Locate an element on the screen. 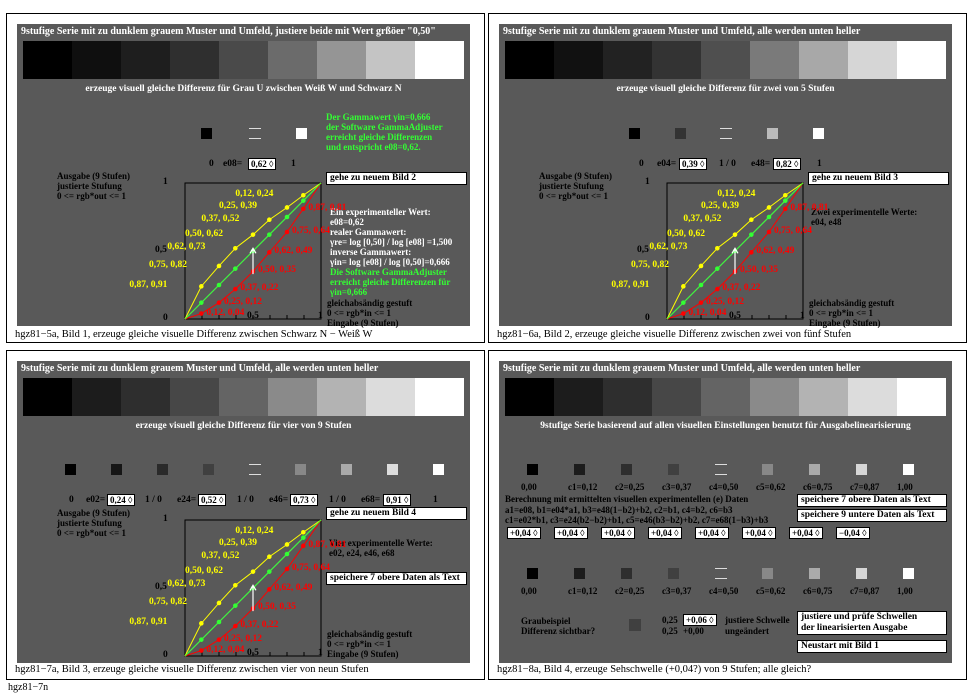  yellow-data-label: 0,75, 0,82 is located at coordinates (168, 601).